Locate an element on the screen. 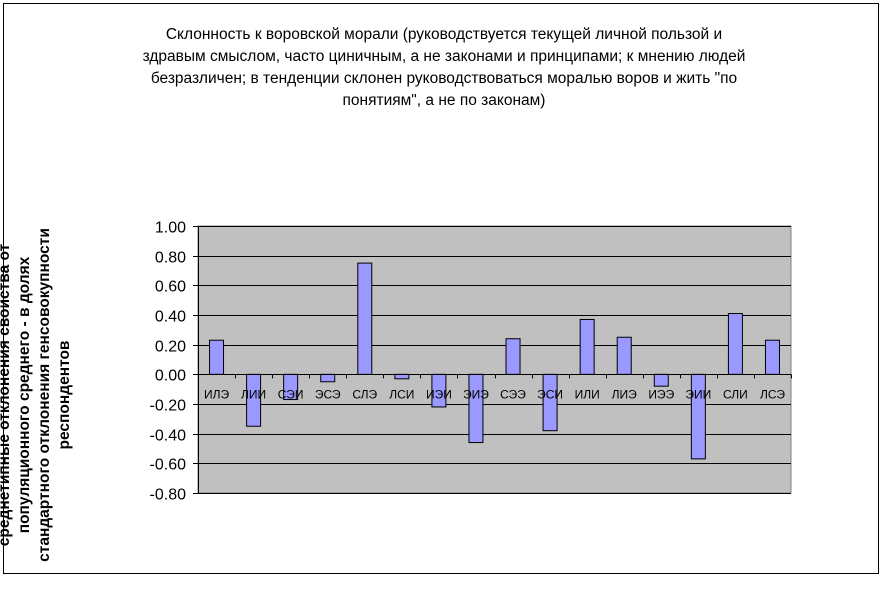  x-tick-label: ЛСИ is located at coordinates (401, 394).